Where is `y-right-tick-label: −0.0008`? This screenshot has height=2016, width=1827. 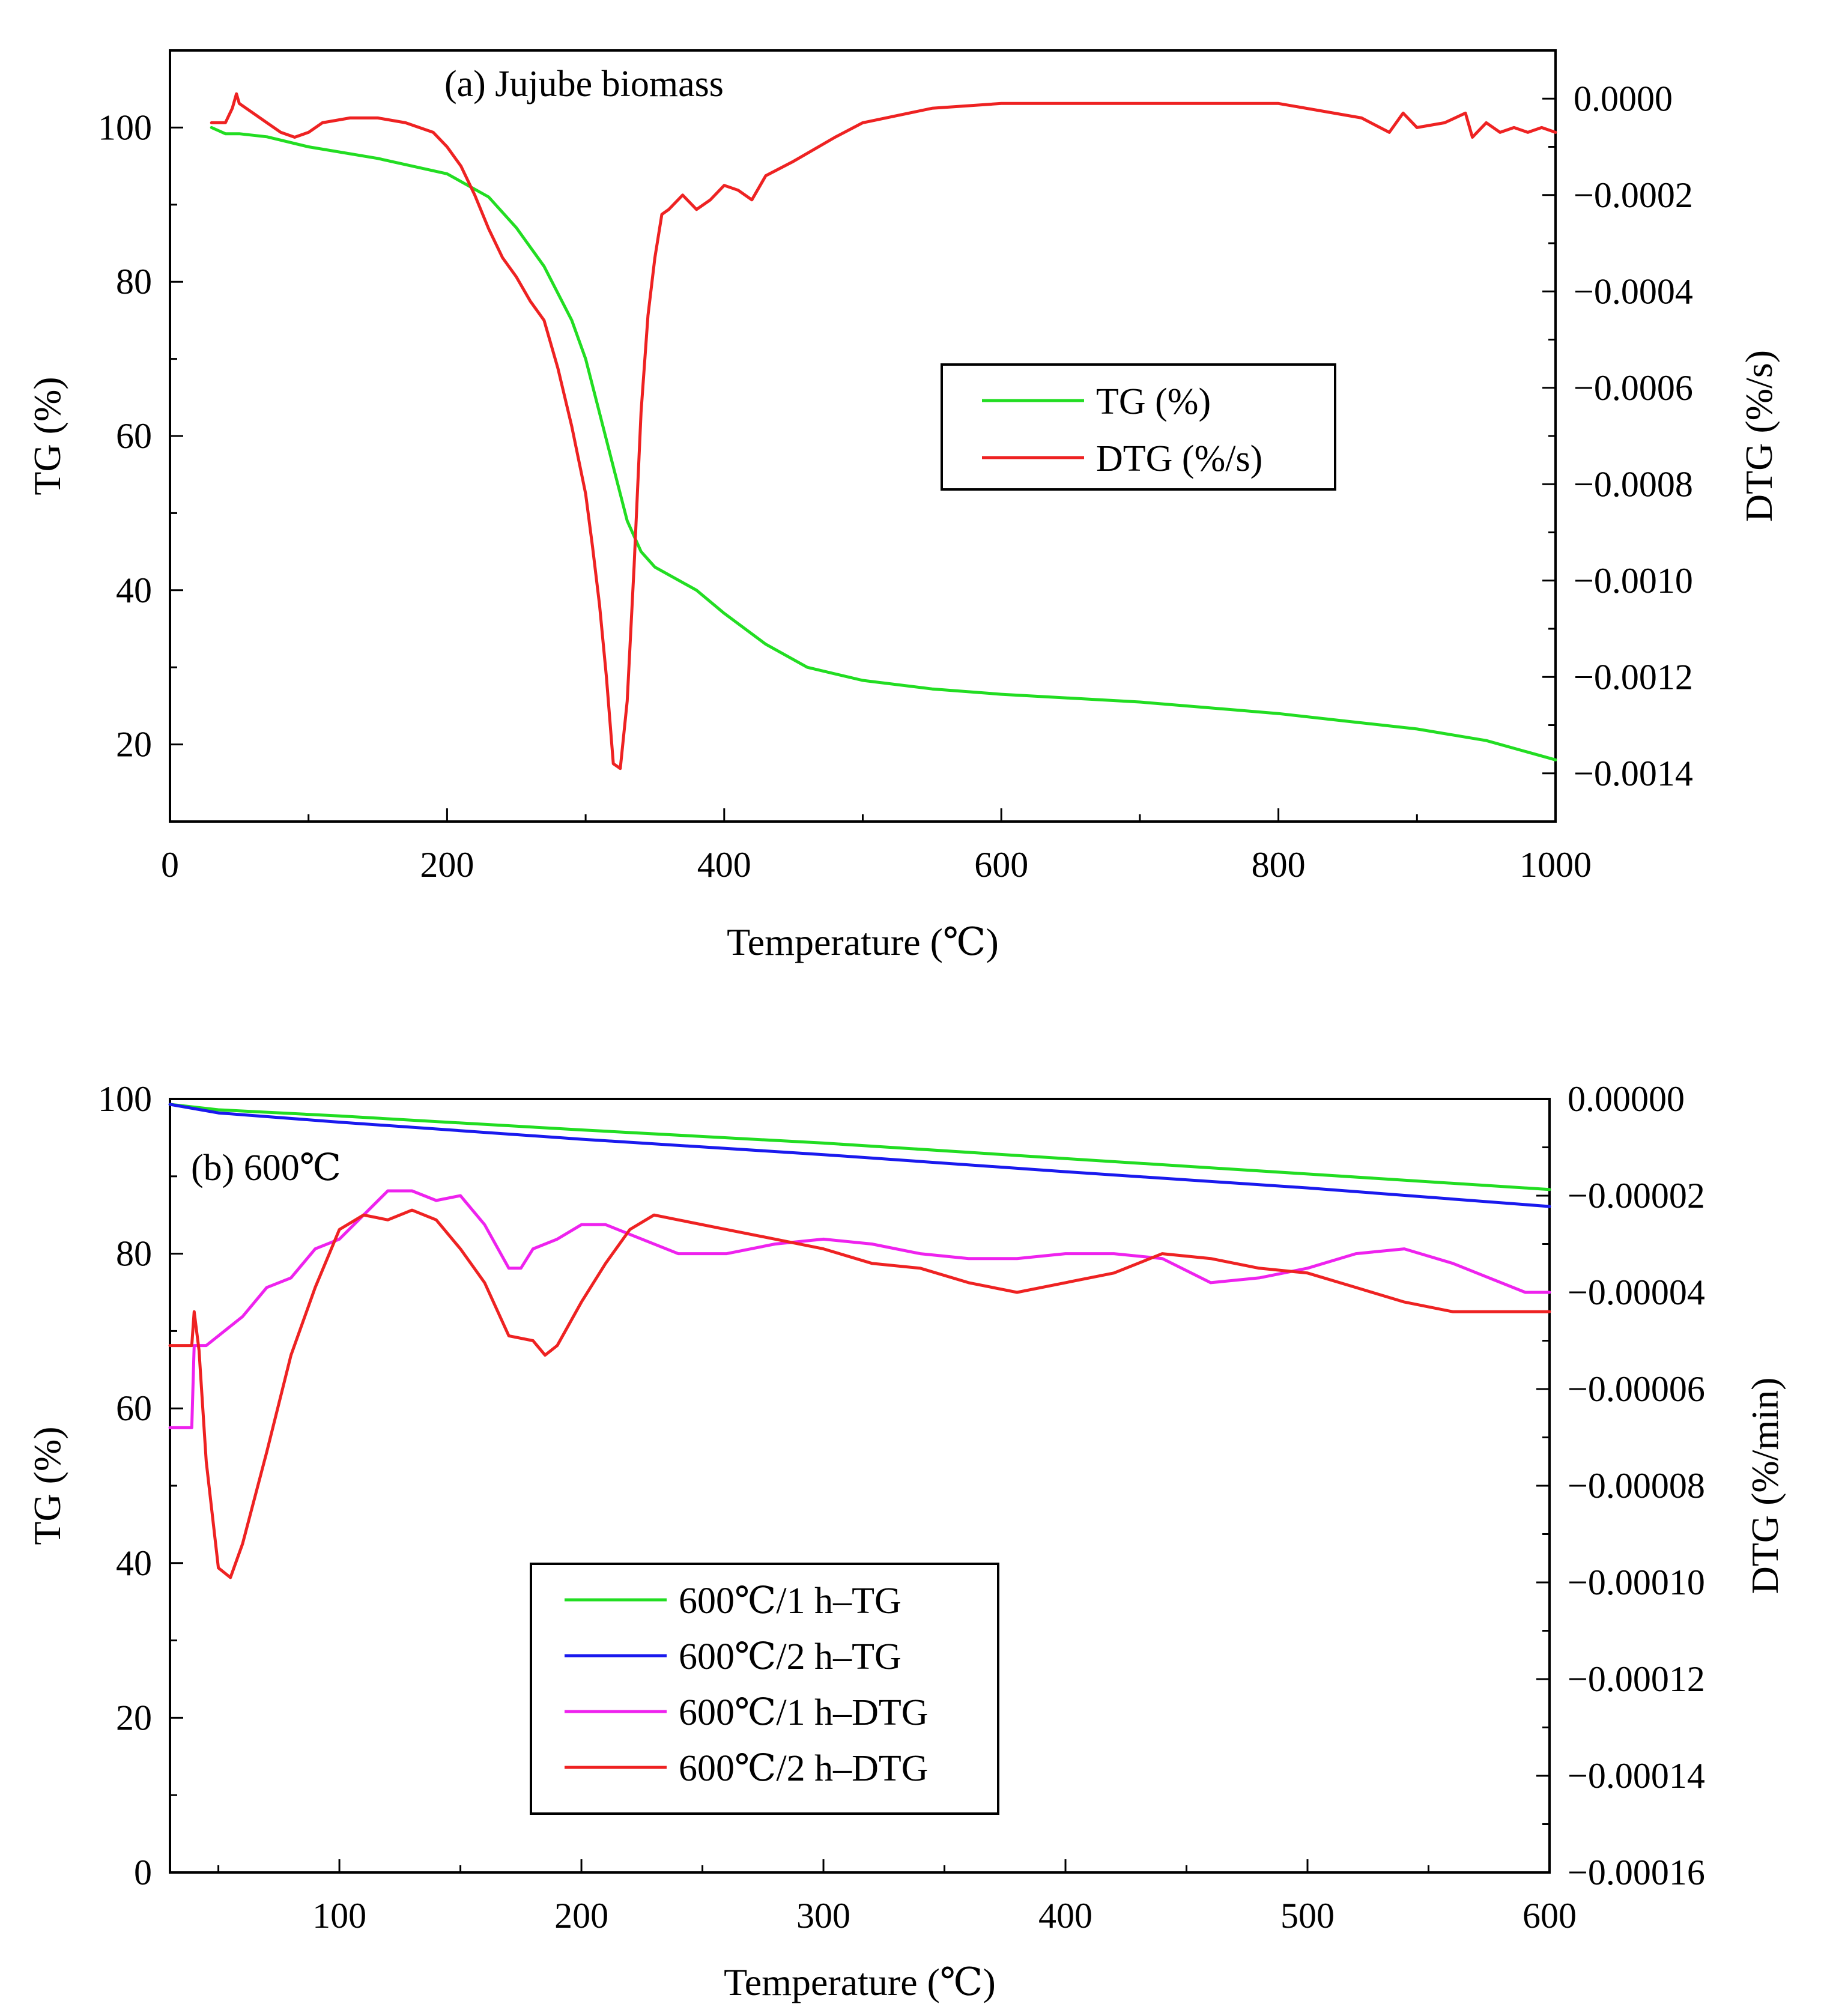
y-right-tick-label: −0.0008 is located at coordinates (1633, 484).